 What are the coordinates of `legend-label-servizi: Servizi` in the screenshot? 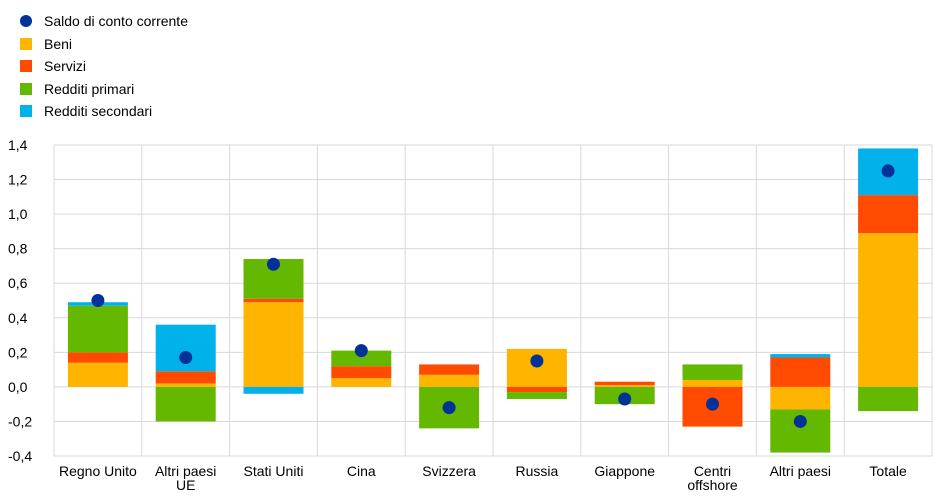 It's located at (65, 66).